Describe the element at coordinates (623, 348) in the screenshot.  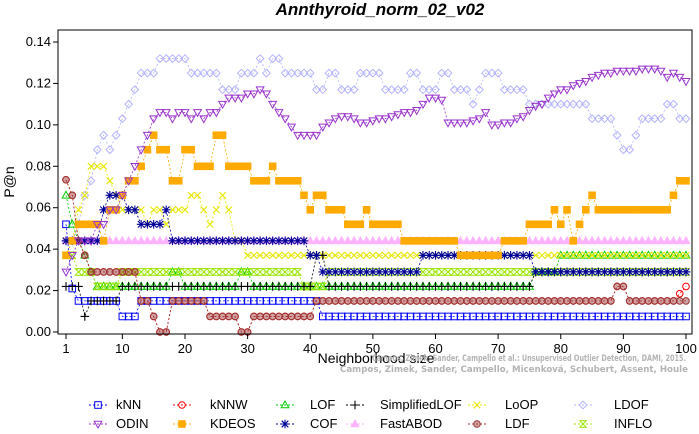
I see `x-tick-label: 90` at that location.